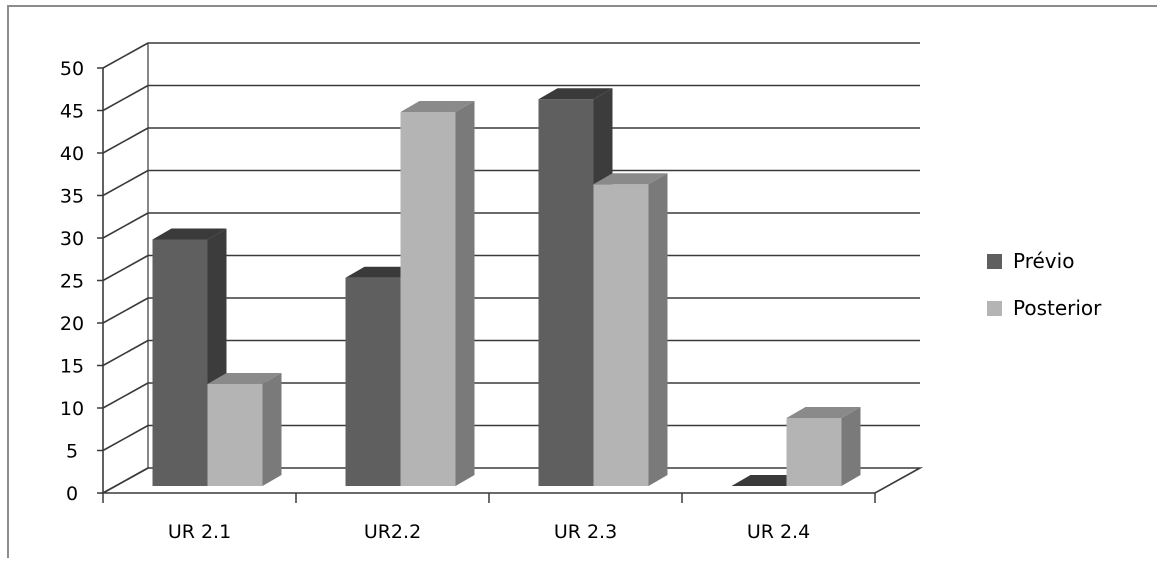 The image size is (1160, 561). I want to click on y-tick-label: 0, so click(72, 494).